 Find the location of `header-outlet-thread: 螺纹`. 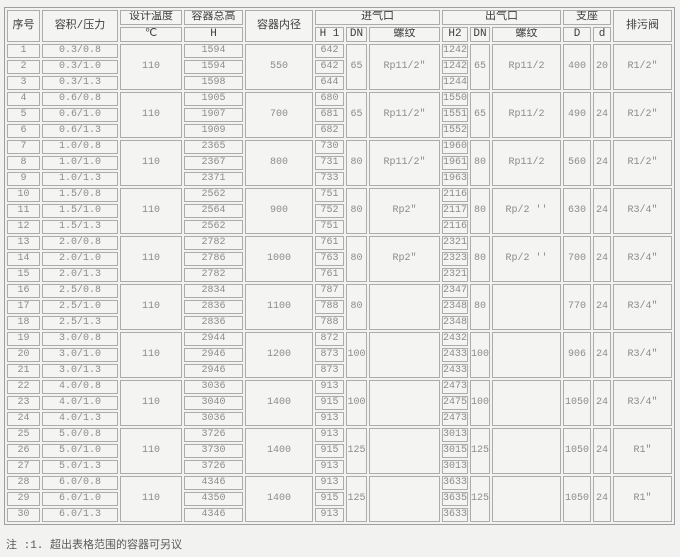

header-outlet-thread: 螺纹 is located at coordinates (527, 34).